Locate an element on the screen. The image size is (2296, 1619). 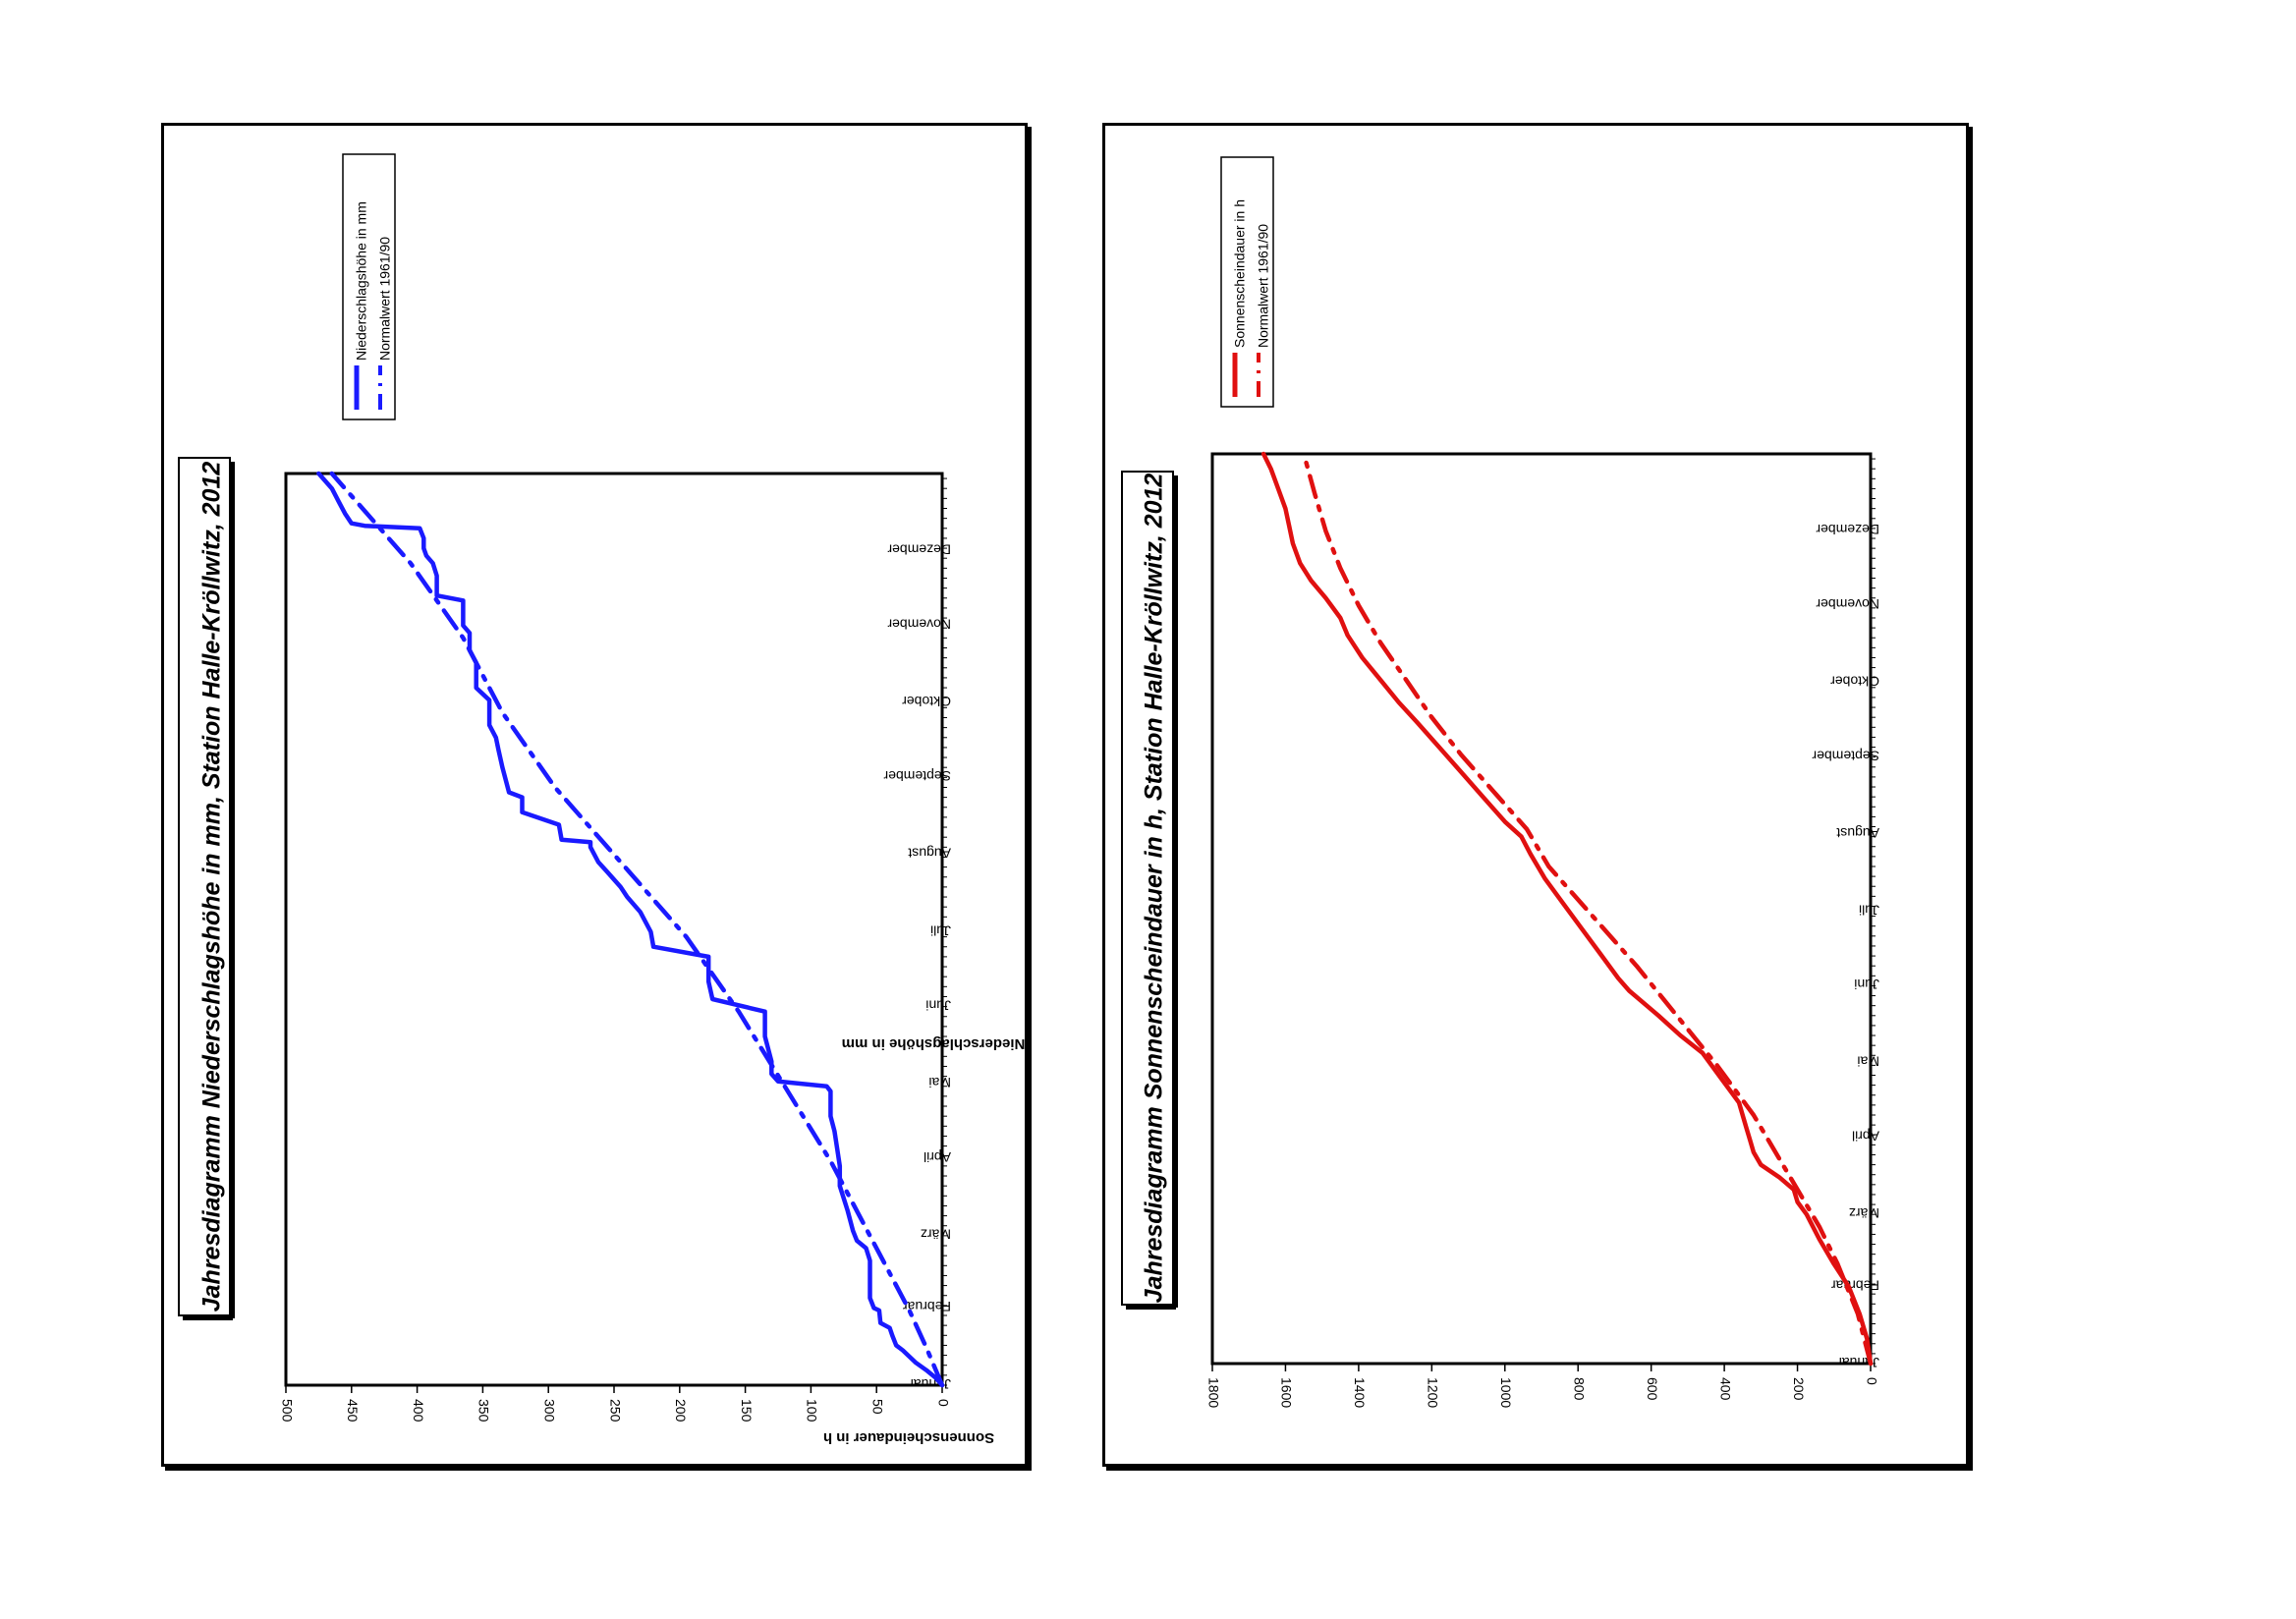
value-tick-label: 1800 is located at coordinates (1213, 1392).